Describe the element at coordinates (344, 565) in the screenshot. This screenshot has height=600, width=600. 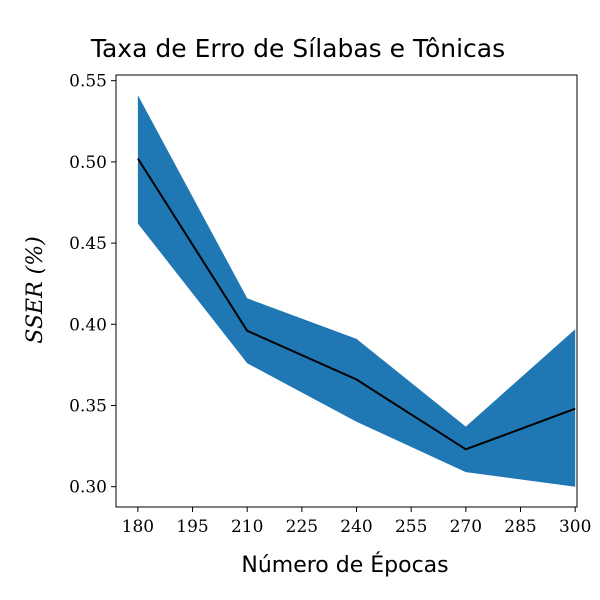
I see `x-axis-label: Número de Épocas` at that location.